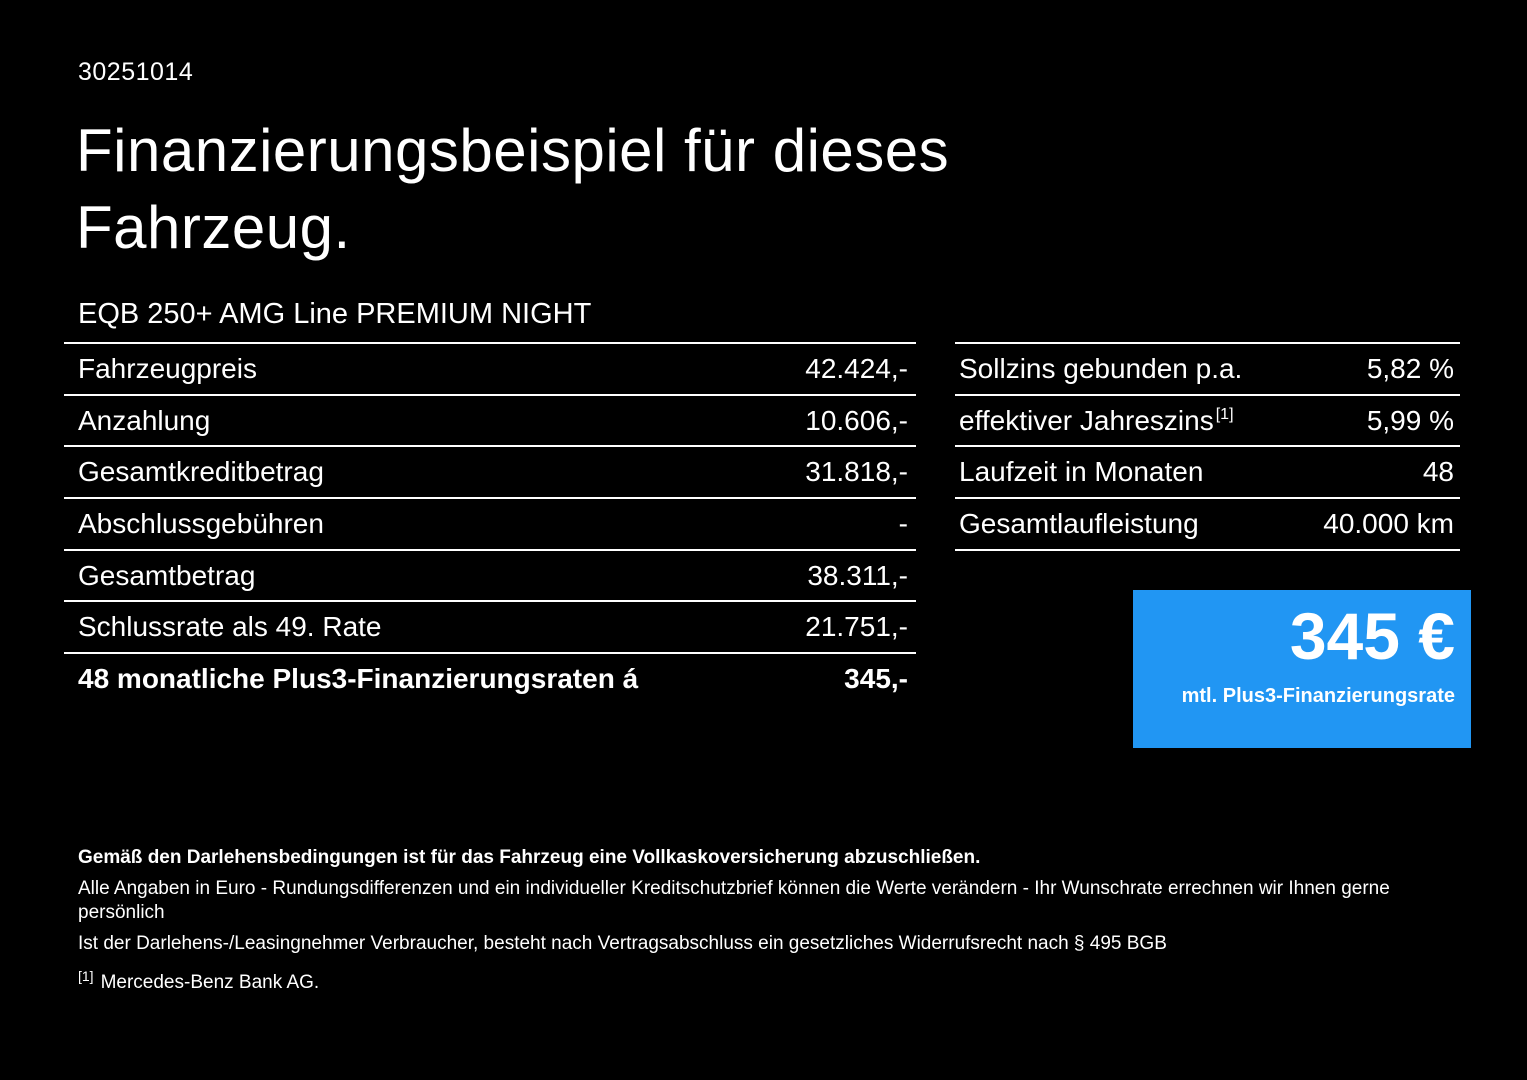 The width and height of the screenshot is (1527, 1080). What do you see at coordinates (1410, 420) in the screenshot?
I see `row-value: 5,99 %` at bounding box center [1410, 420].